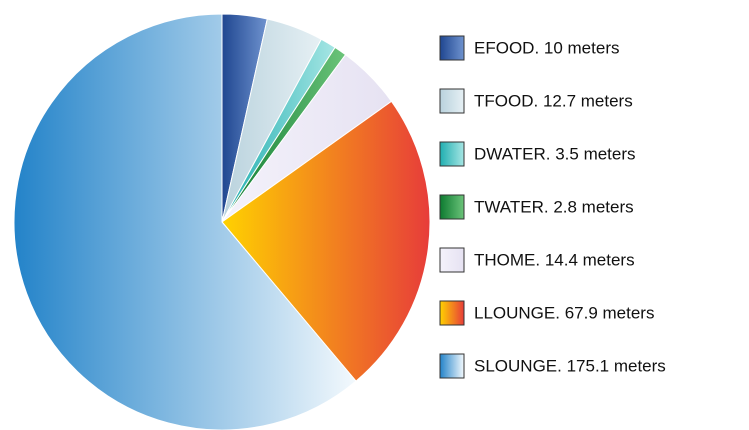  What do you see at coordinates (564, 312) in the screenshot?
I see `legend-label: LLOUNGE. 67.9 meters` at bounding box center [564, 312].